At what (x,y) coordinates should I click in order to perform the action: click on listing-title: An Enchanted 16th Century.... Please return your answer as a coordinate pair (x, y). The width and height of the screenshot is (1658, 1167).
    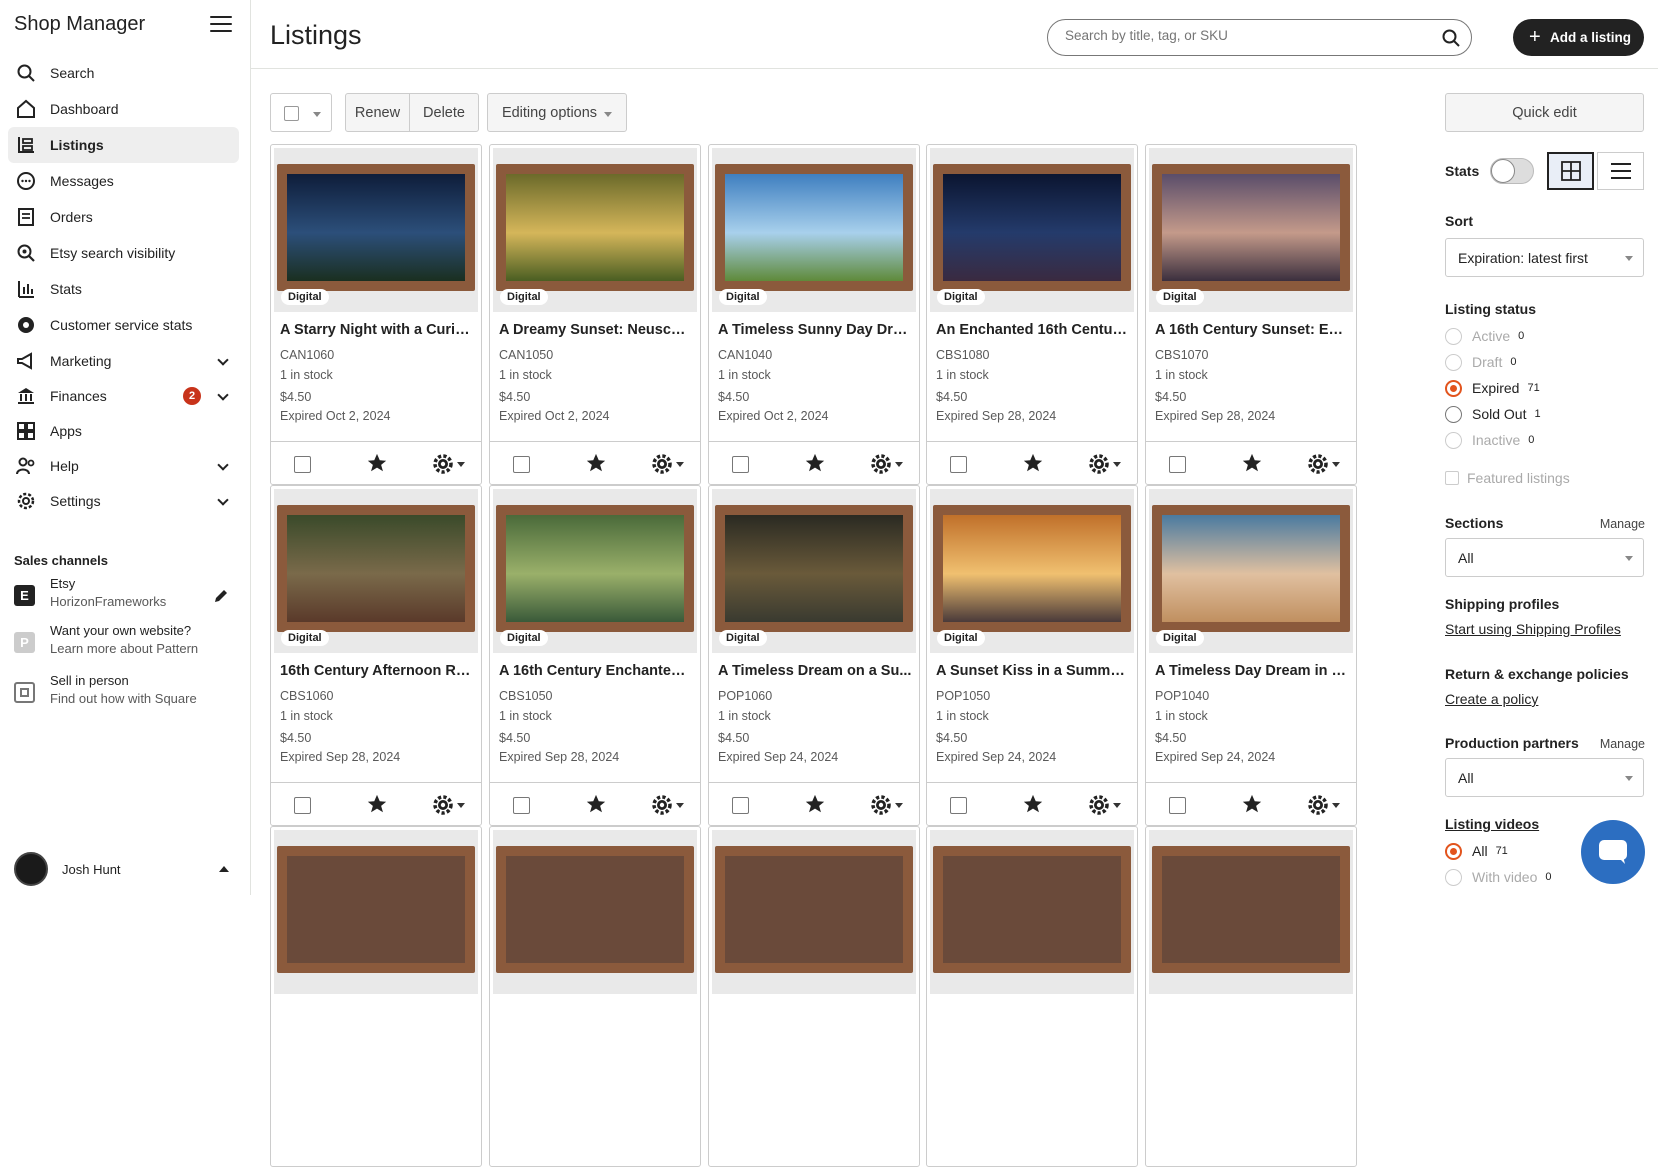
    Looking at the image, I should click on (1033, 330).